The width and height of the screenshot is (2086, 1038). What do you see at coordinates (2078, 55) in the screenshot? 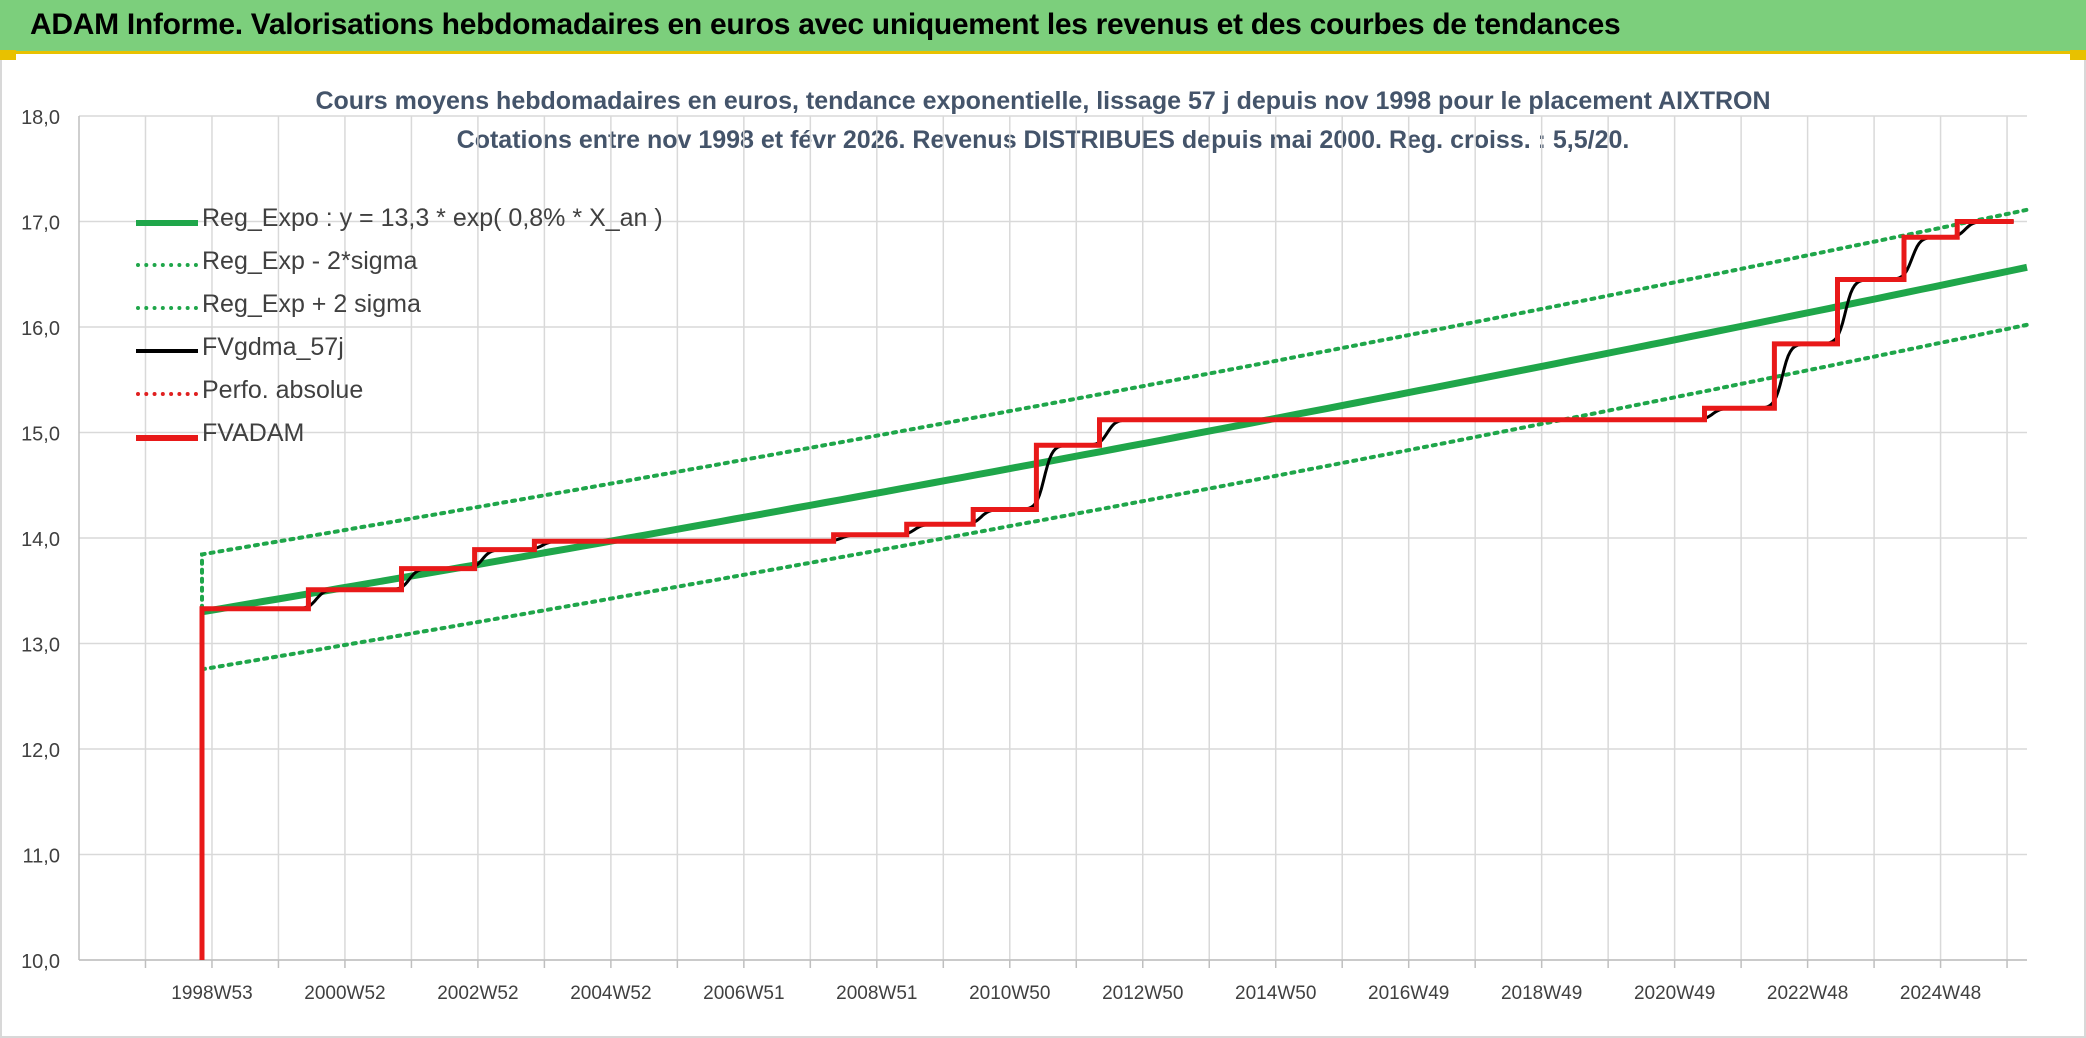
I see `corner-marker-right` at bounding box center [2078, 55].